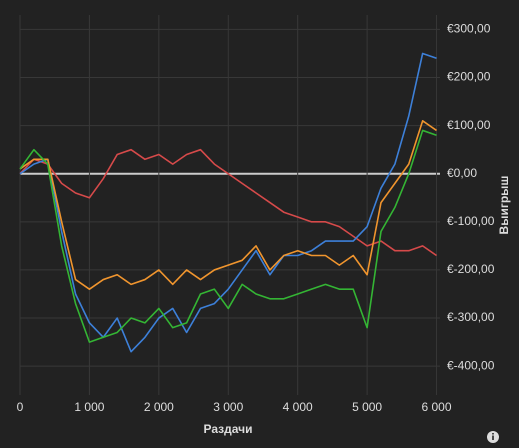  What do you see at coordinates (462, 173) in the screenshot?
I see `y-tick-label: €0,00` at bounding box center [462, 173].